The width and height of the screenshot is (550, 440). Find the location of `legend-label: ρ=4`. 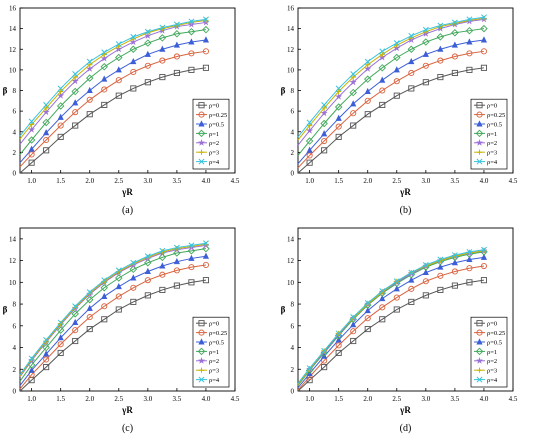

legend-label: ρ=4 is located at coordinates (214, 162).